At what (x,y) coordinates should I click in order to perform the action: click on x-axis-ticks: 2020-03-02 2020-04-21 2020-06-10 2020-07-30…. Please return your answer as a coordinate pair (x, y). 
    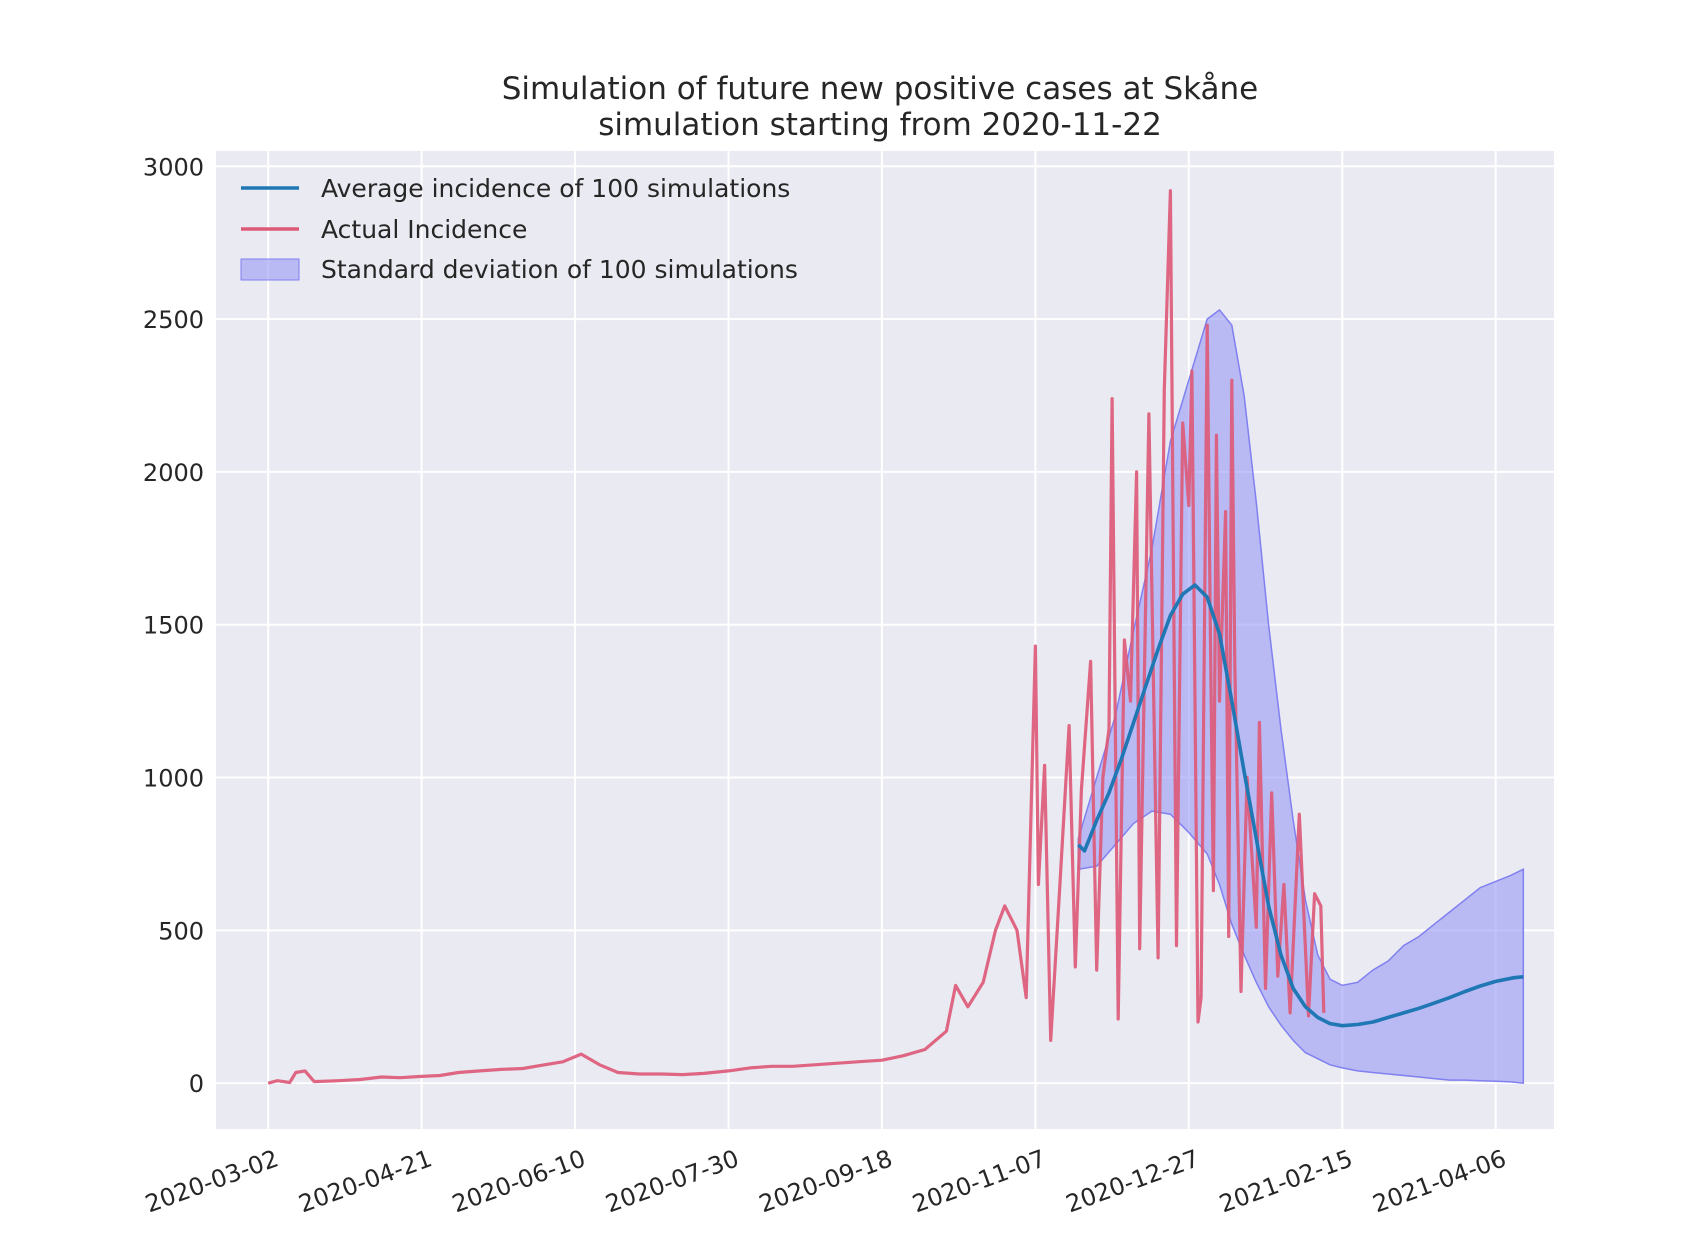
    Looking at the image, I should click on (826, 1181).